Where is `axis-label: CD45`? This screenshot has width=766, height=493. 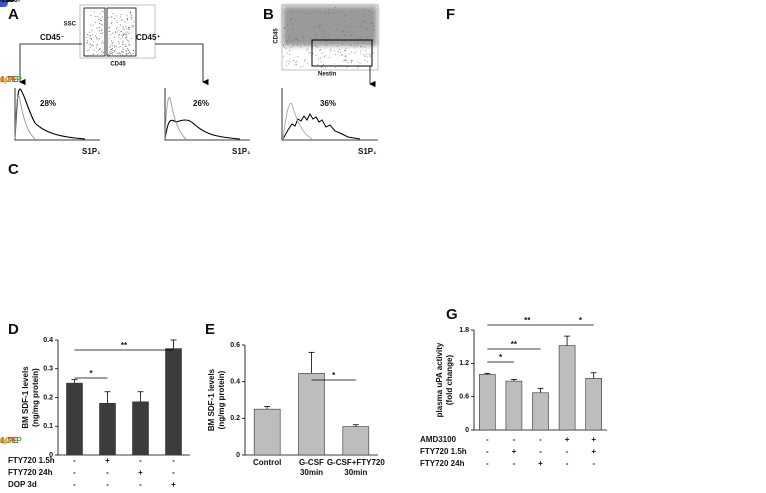 axis-label: CD45 is located at coordinates (118, 65).